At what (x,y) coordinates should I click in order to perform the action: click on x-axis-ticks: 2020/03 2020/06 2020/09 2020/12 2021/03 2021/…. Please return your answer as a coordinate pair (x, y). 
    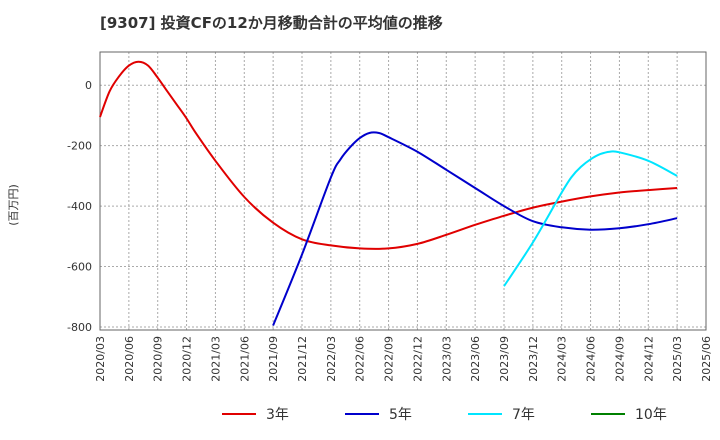
    Looking at the image, I should click on (403, 359).